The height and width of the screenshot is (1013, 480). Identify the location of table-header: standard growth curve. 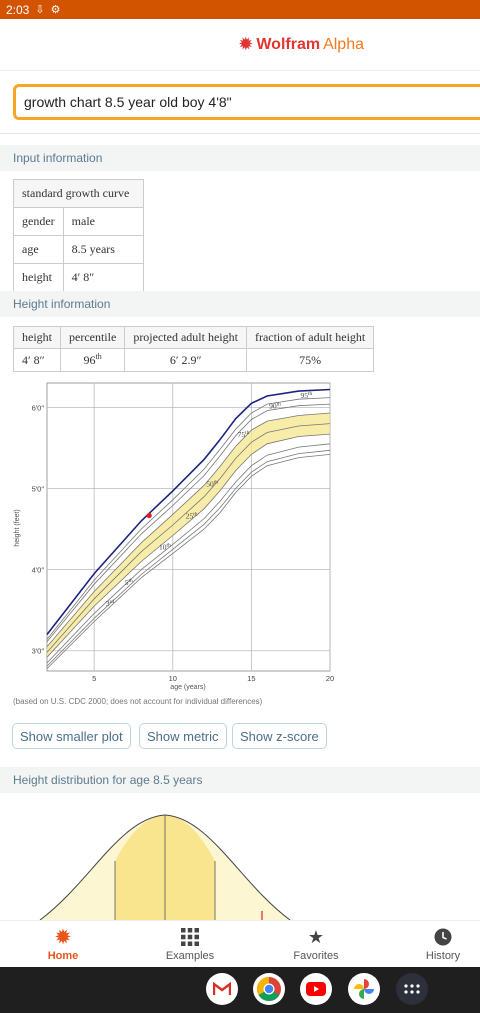
(78, 193).